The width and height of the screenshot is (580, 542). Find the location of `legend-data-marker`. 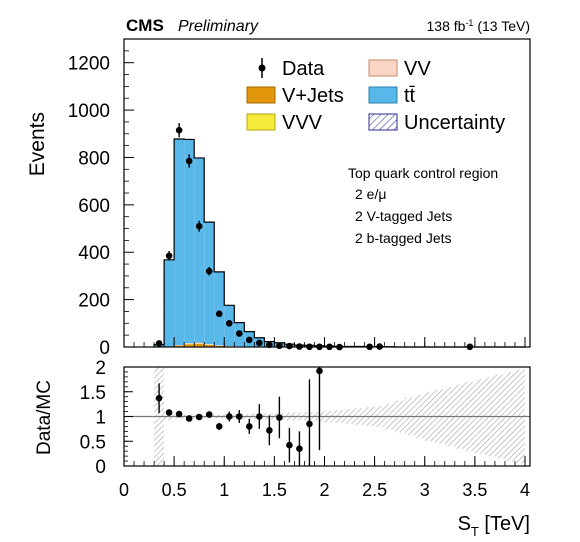

legend-data-marker is located at coordinates (262, 68).